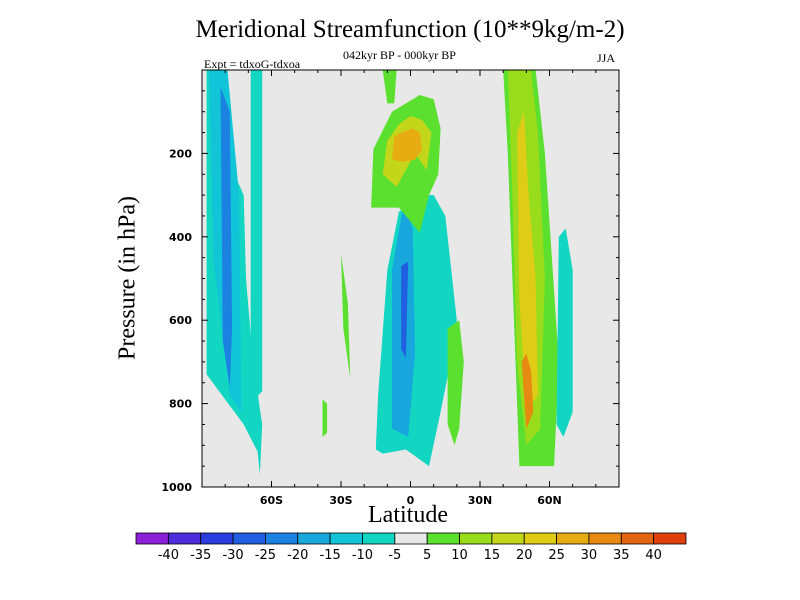 The image size is (800, 600). I want to click on colorbar-label-11: 20, so click(524, 555).